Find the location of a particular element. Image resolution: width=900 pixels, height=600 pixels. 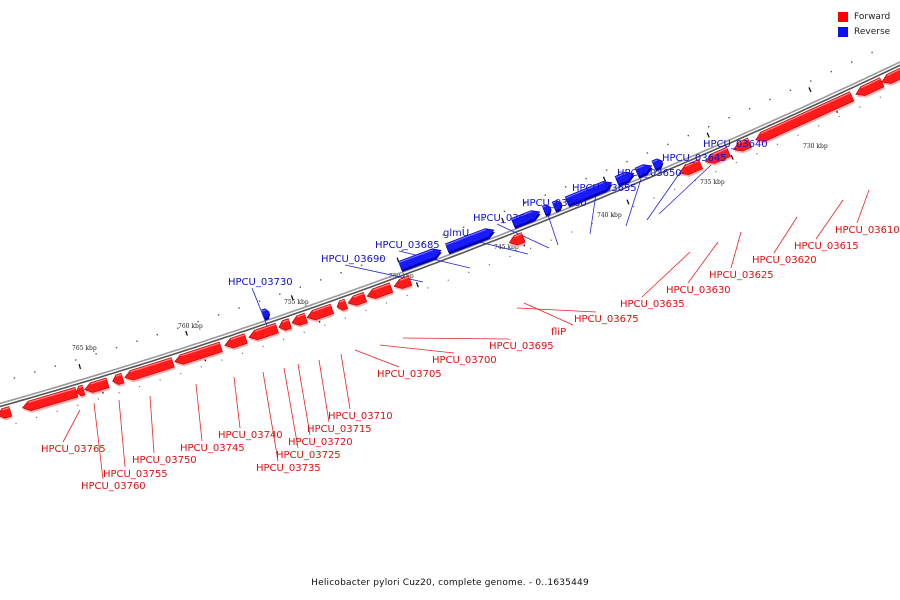

gene-label-fliP: fliP is located at coordinates (558, 332).